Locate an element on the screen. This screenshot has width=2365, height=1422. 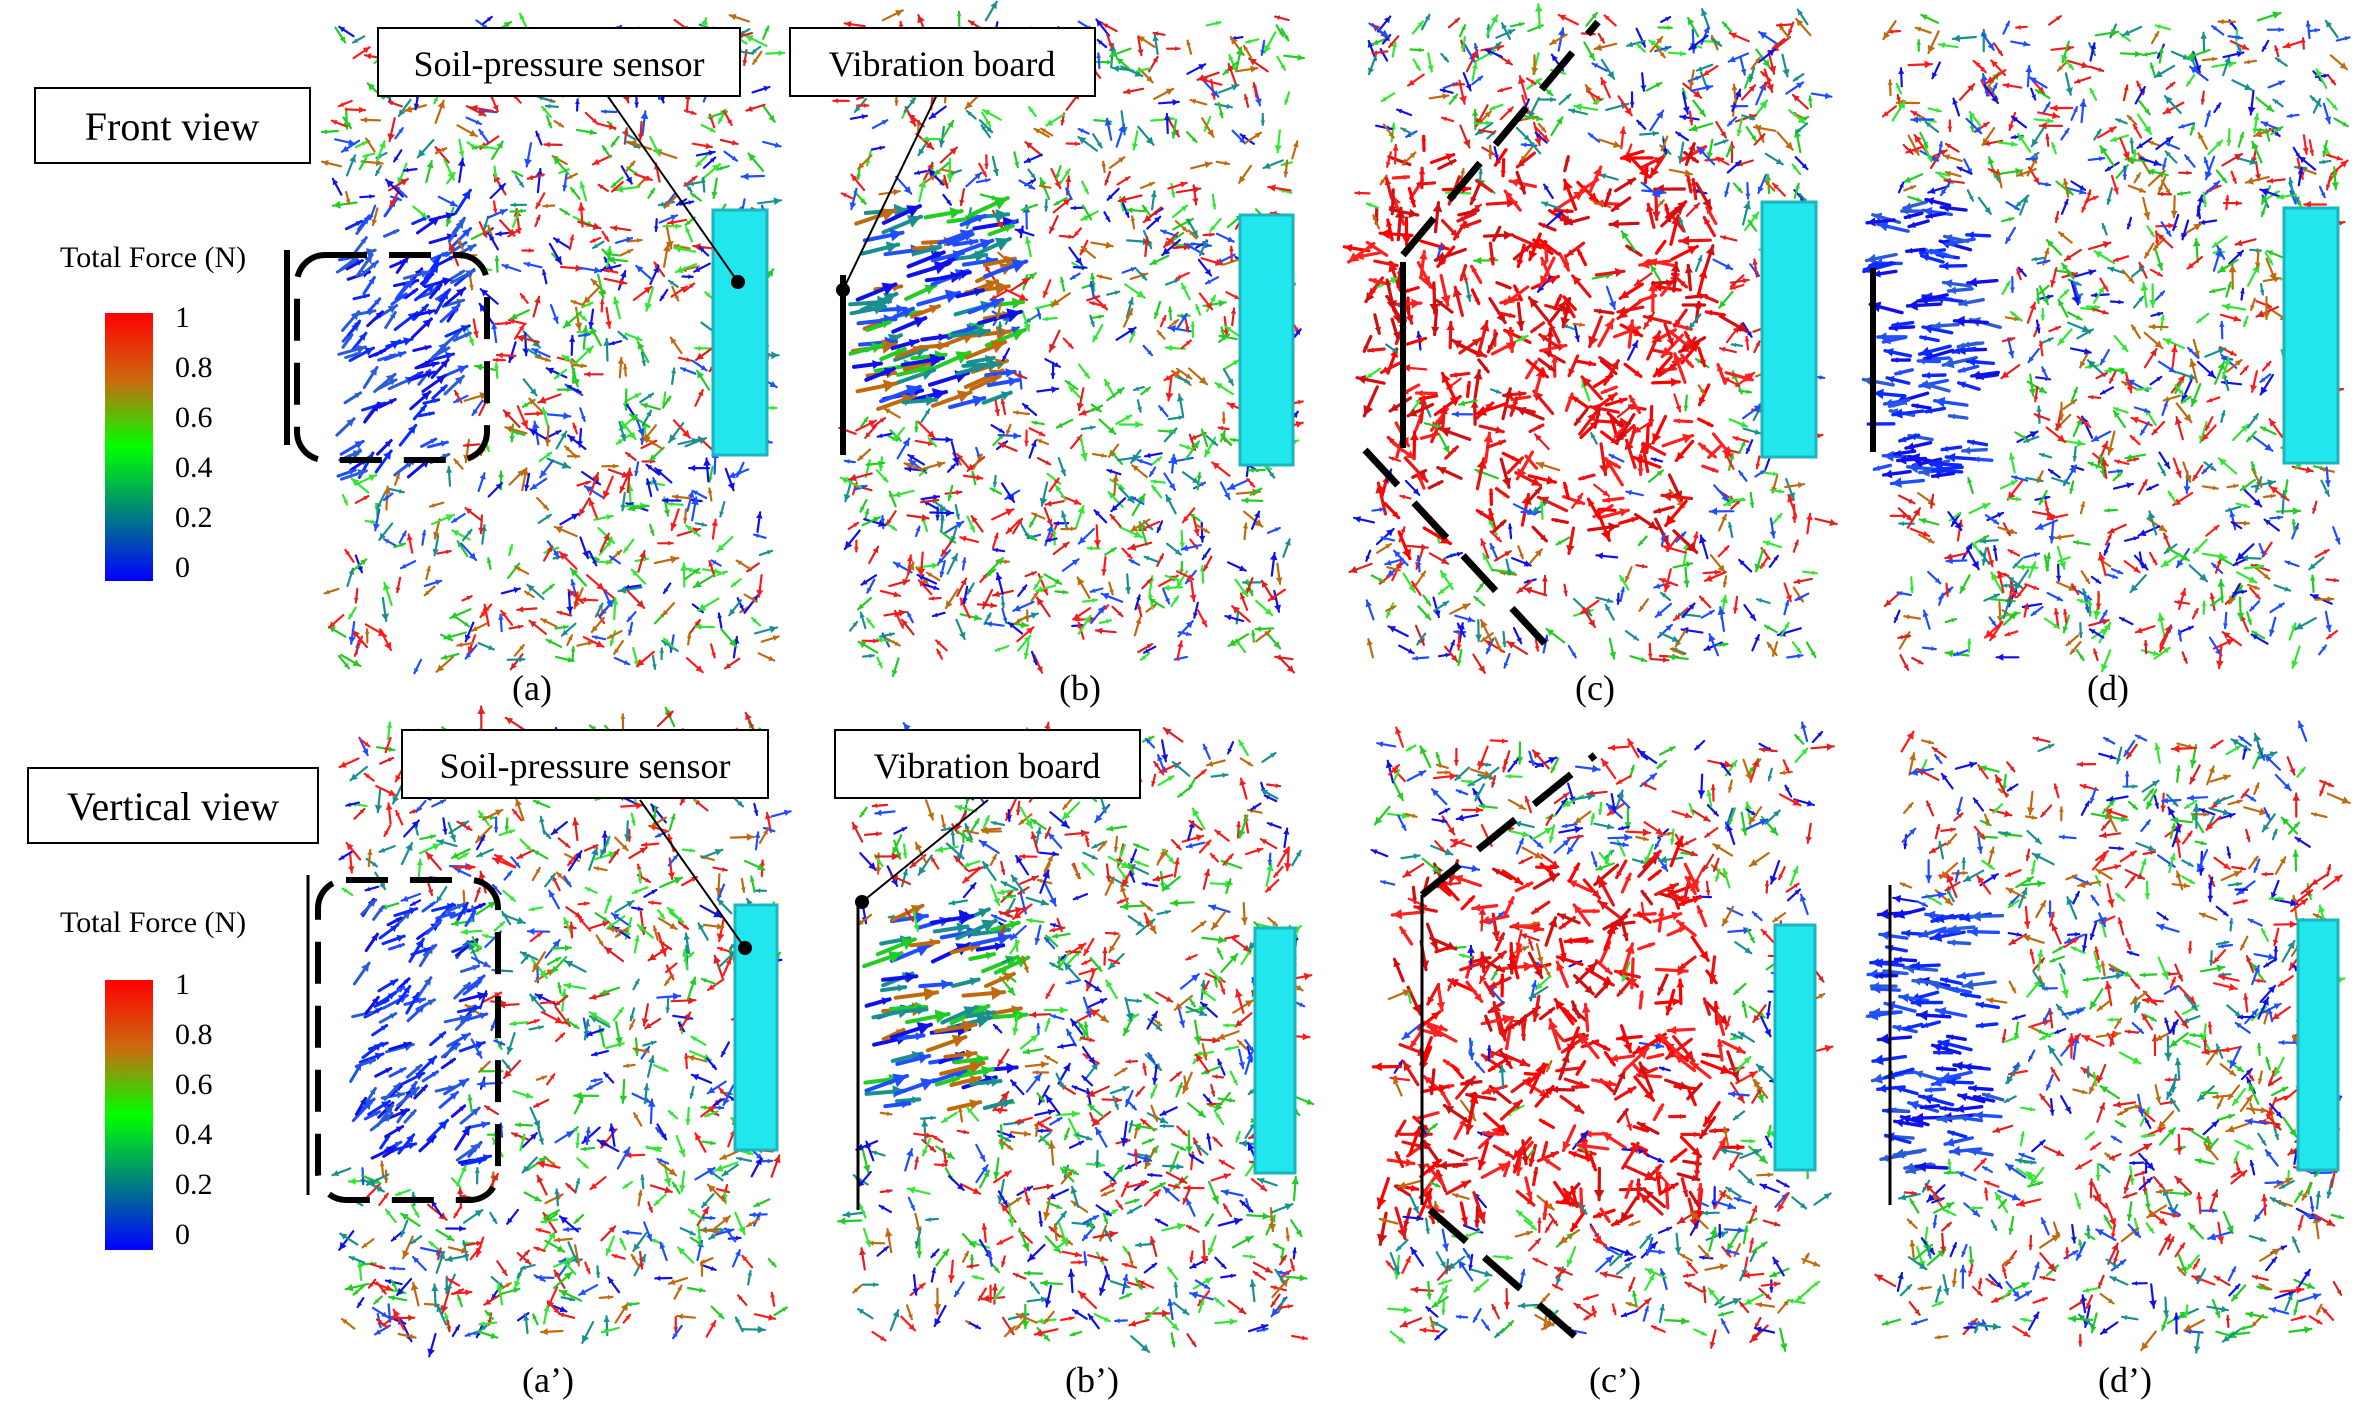
view-label-box: Vertical view is located at coordinates (173, 805).